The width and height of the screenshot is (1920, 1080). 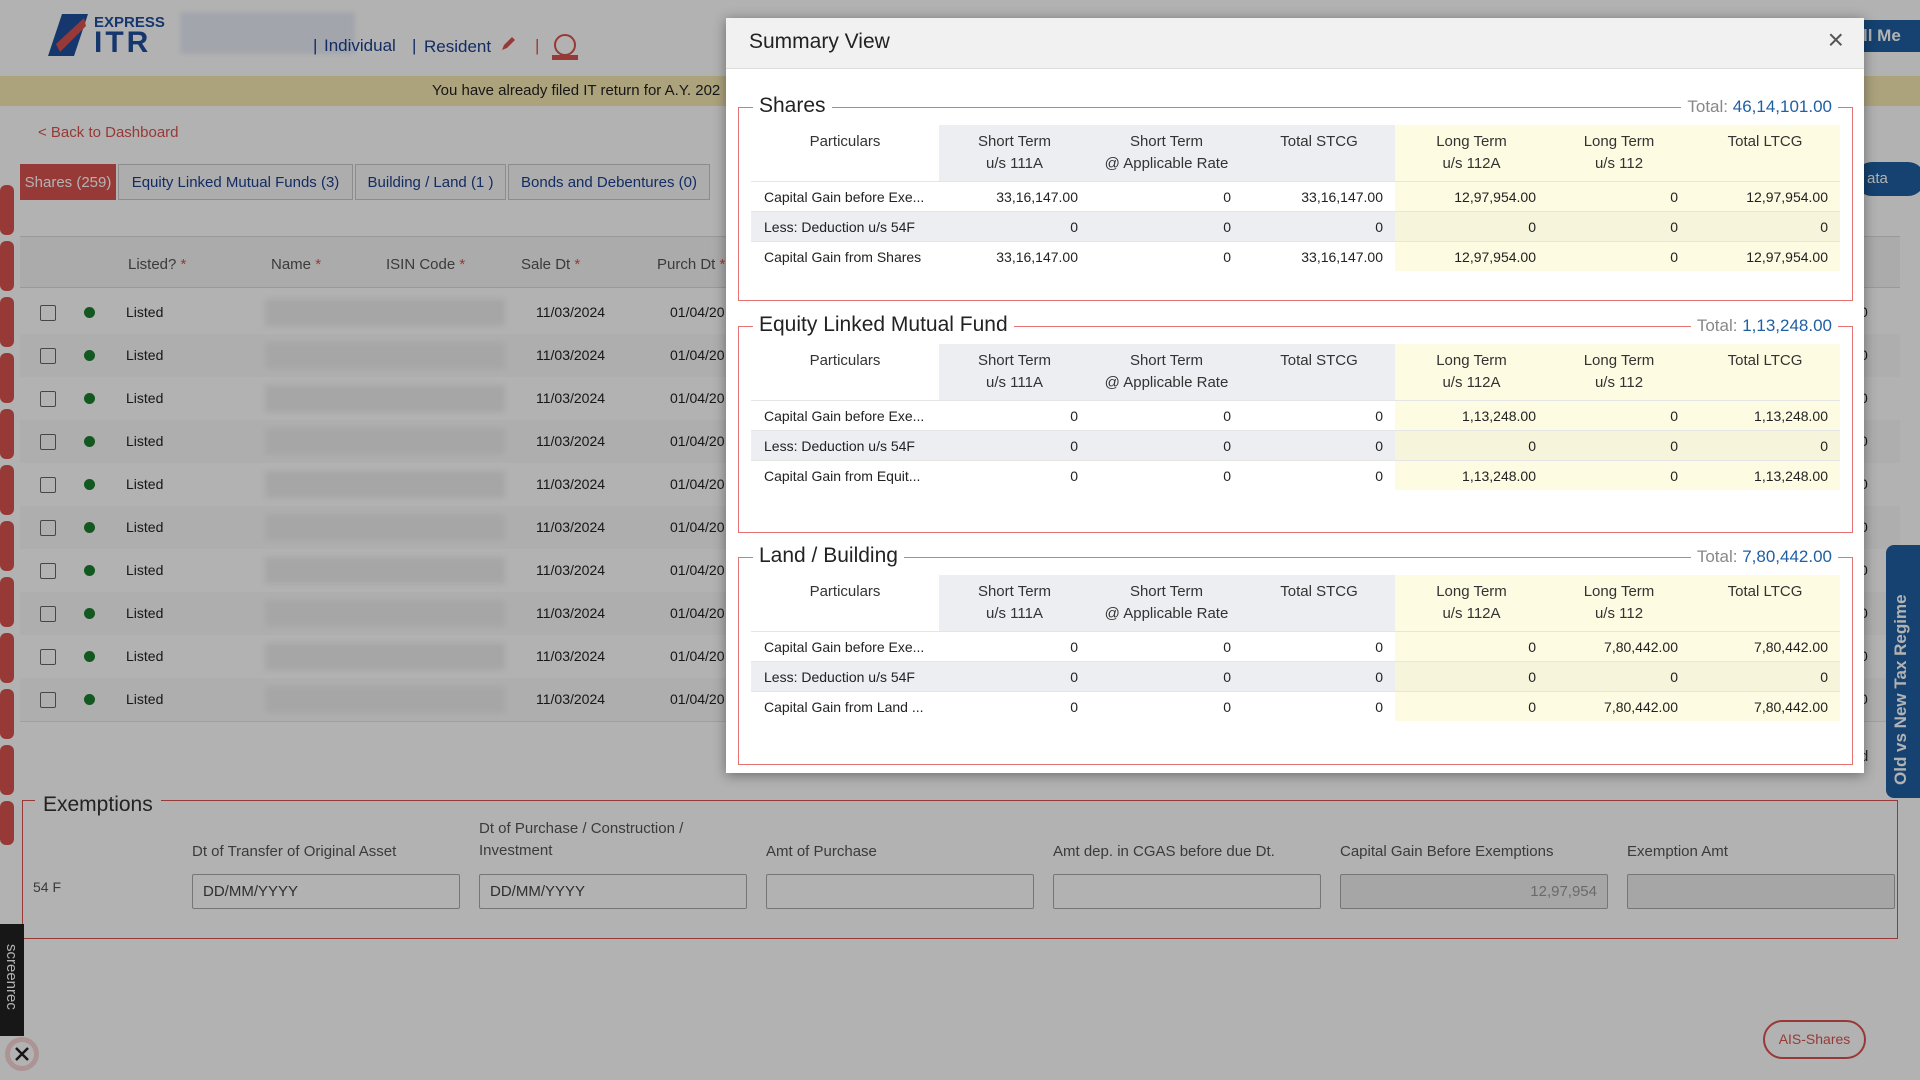 I want to click on modal-title: Summary View, so click(x=819, y=42).